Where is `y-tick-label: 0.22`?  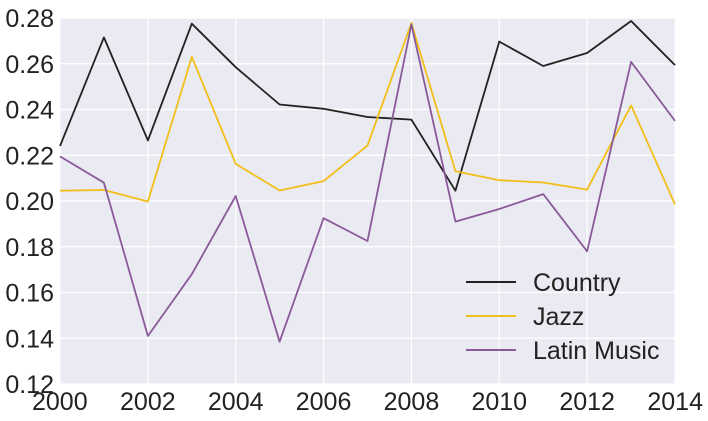 y-tick-label: 0.22 is located at coordinates (29, 156).